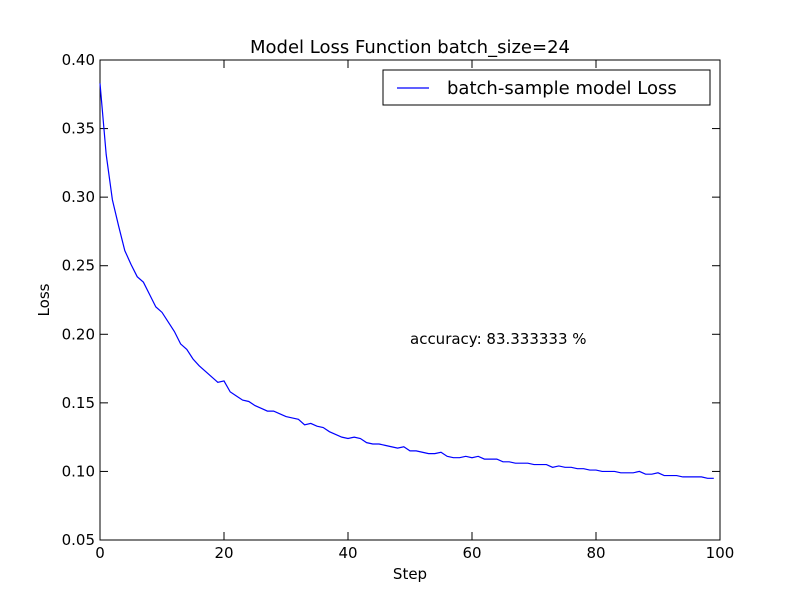  What do you see at coordinates (78, 197) in the screenshot?
I see `y-tick-label: 0.30` at bounding box center [78, 197].